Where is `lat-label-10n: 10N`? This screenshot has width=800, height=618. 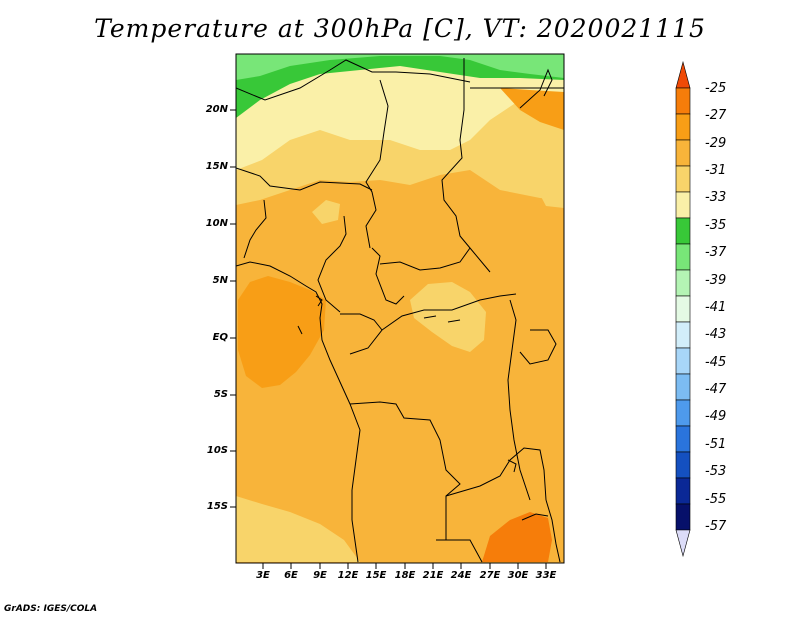
lat-label-10n: 10N is located at coordinates (216, 223).